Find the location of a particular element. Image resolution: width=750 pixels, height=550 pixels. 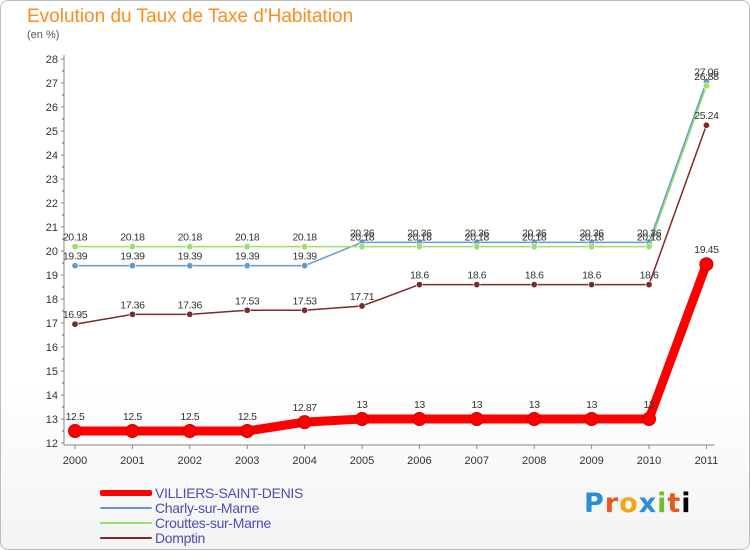

y-tick-label: 12 is located at coordinates (52, 444).